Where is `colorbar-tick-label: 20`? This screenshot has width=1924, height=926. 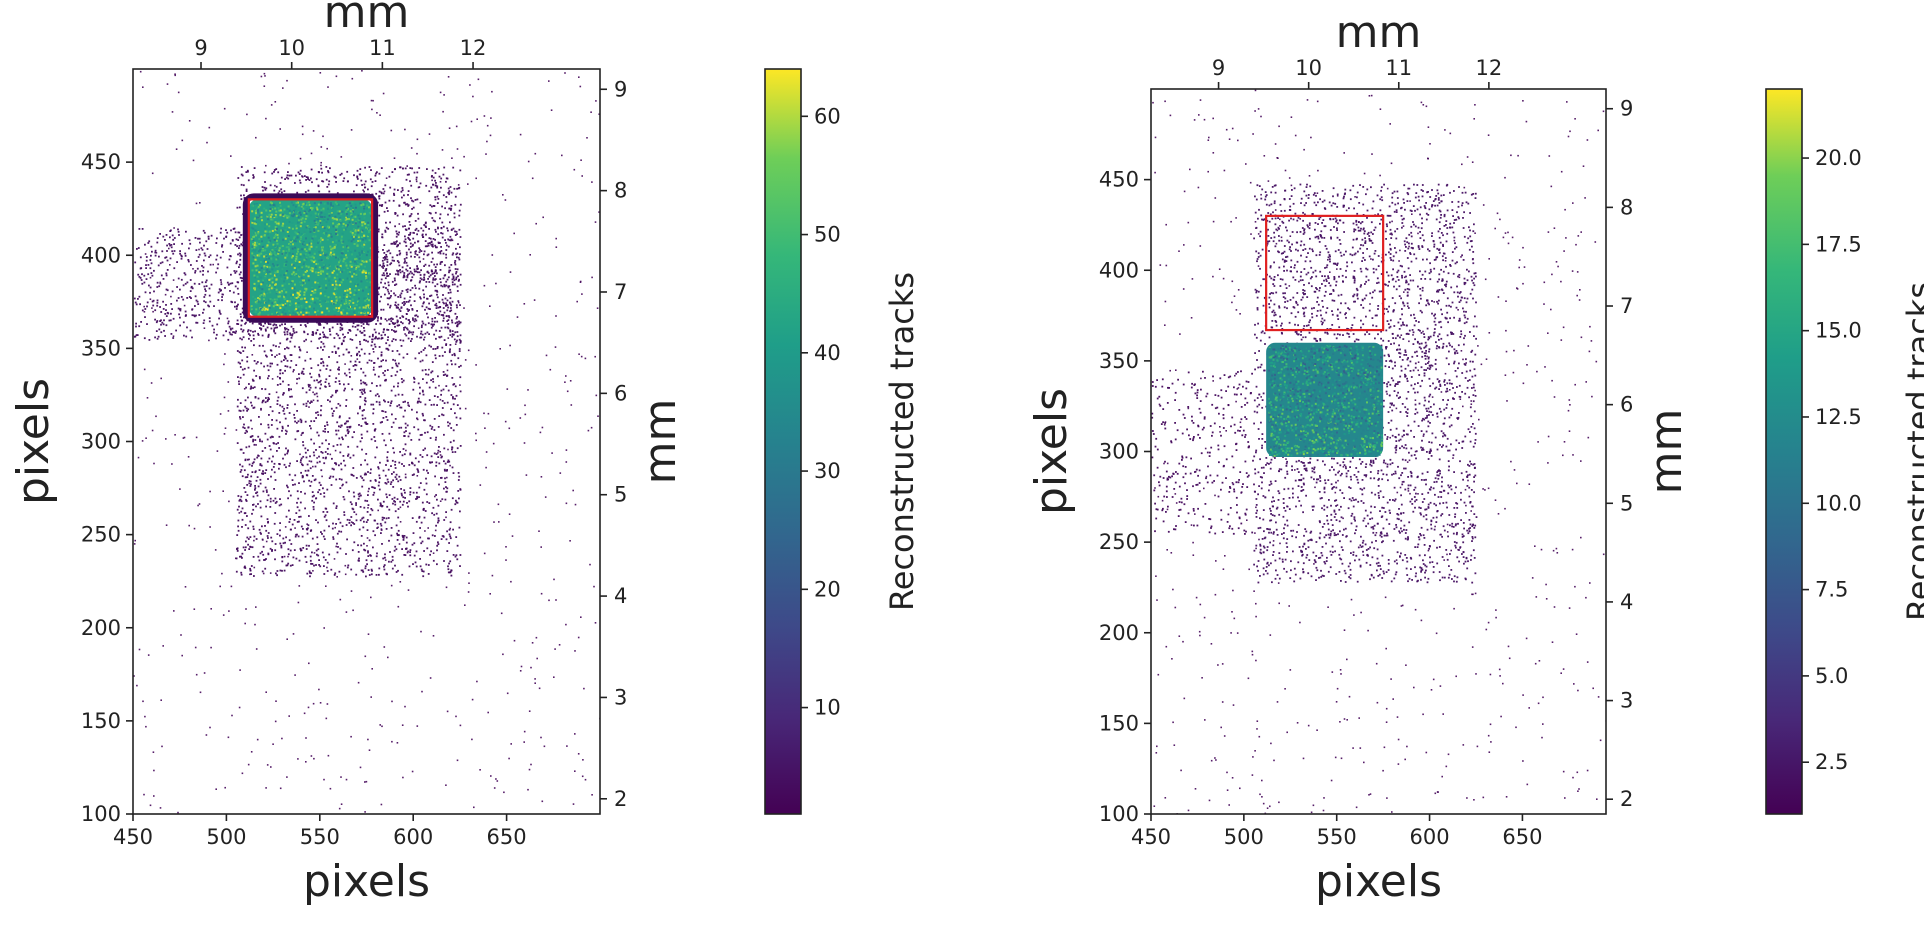
colorbar-tick-label: 20 is located at coordinates (827, 589).